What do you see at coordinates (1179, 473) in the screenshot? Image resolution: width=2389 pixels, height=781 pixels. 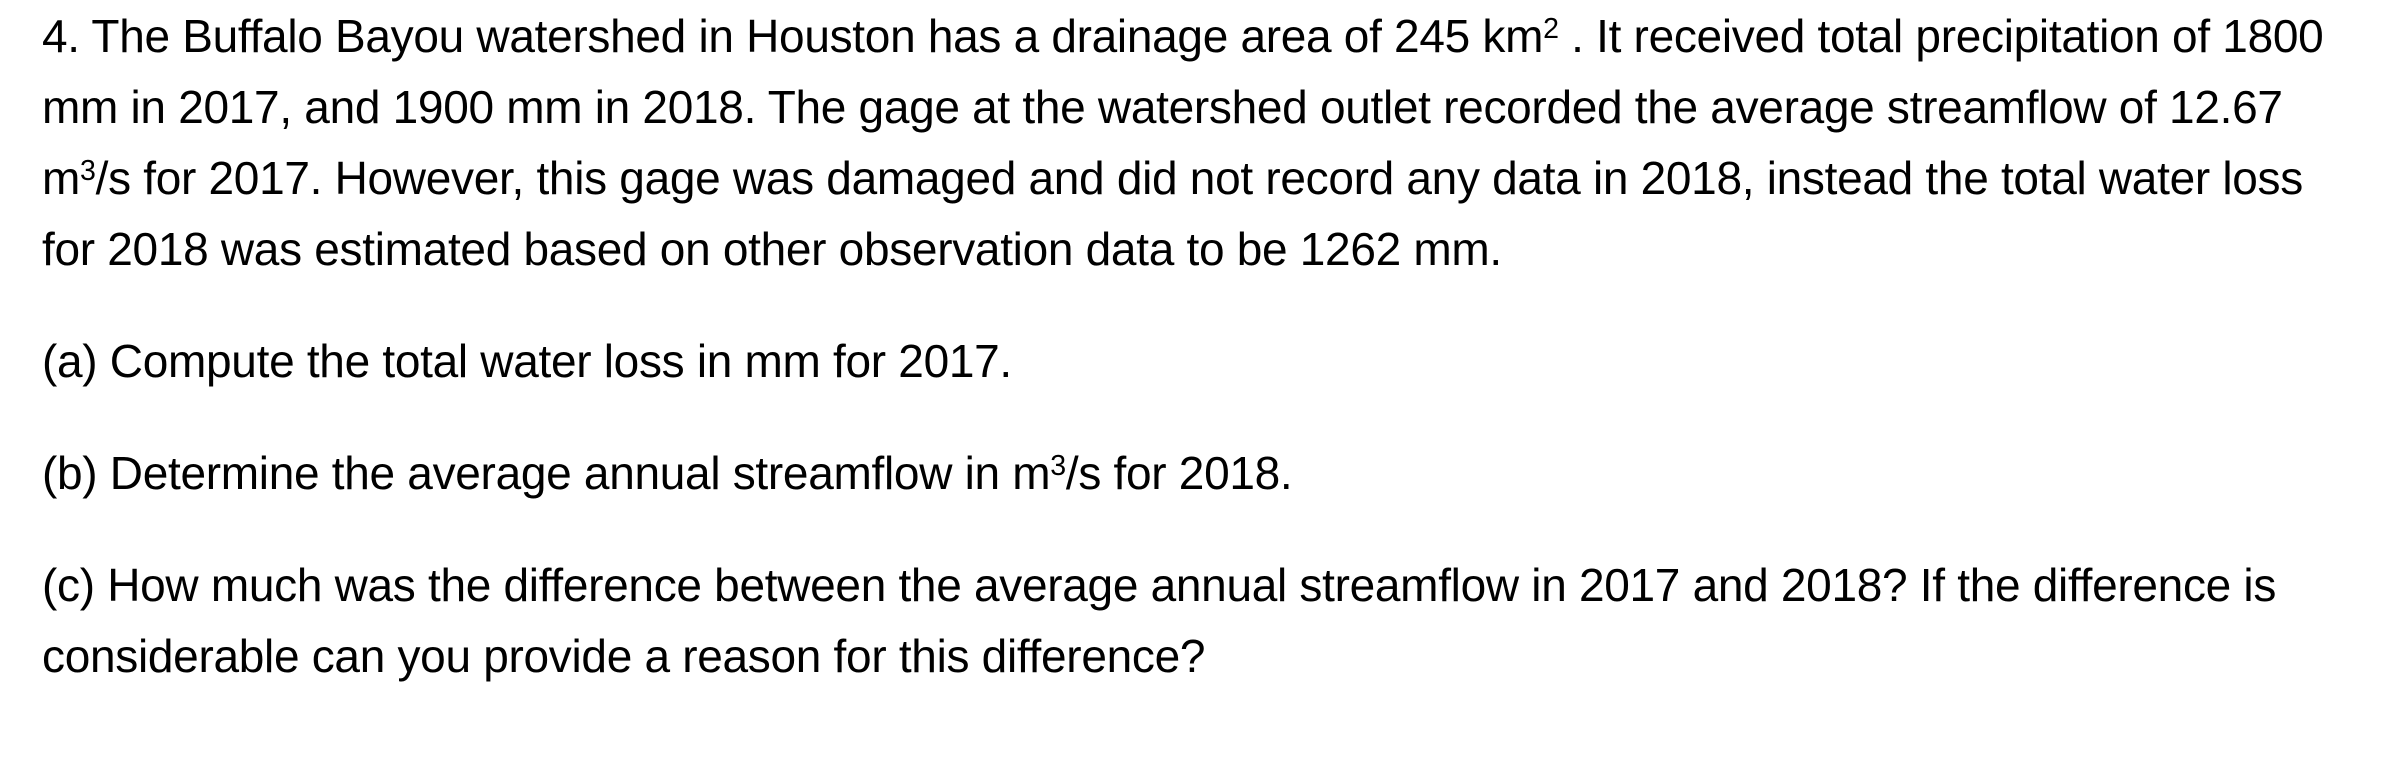 I see `text-run: /s for 2018.` at bounding box center [1179, 473].